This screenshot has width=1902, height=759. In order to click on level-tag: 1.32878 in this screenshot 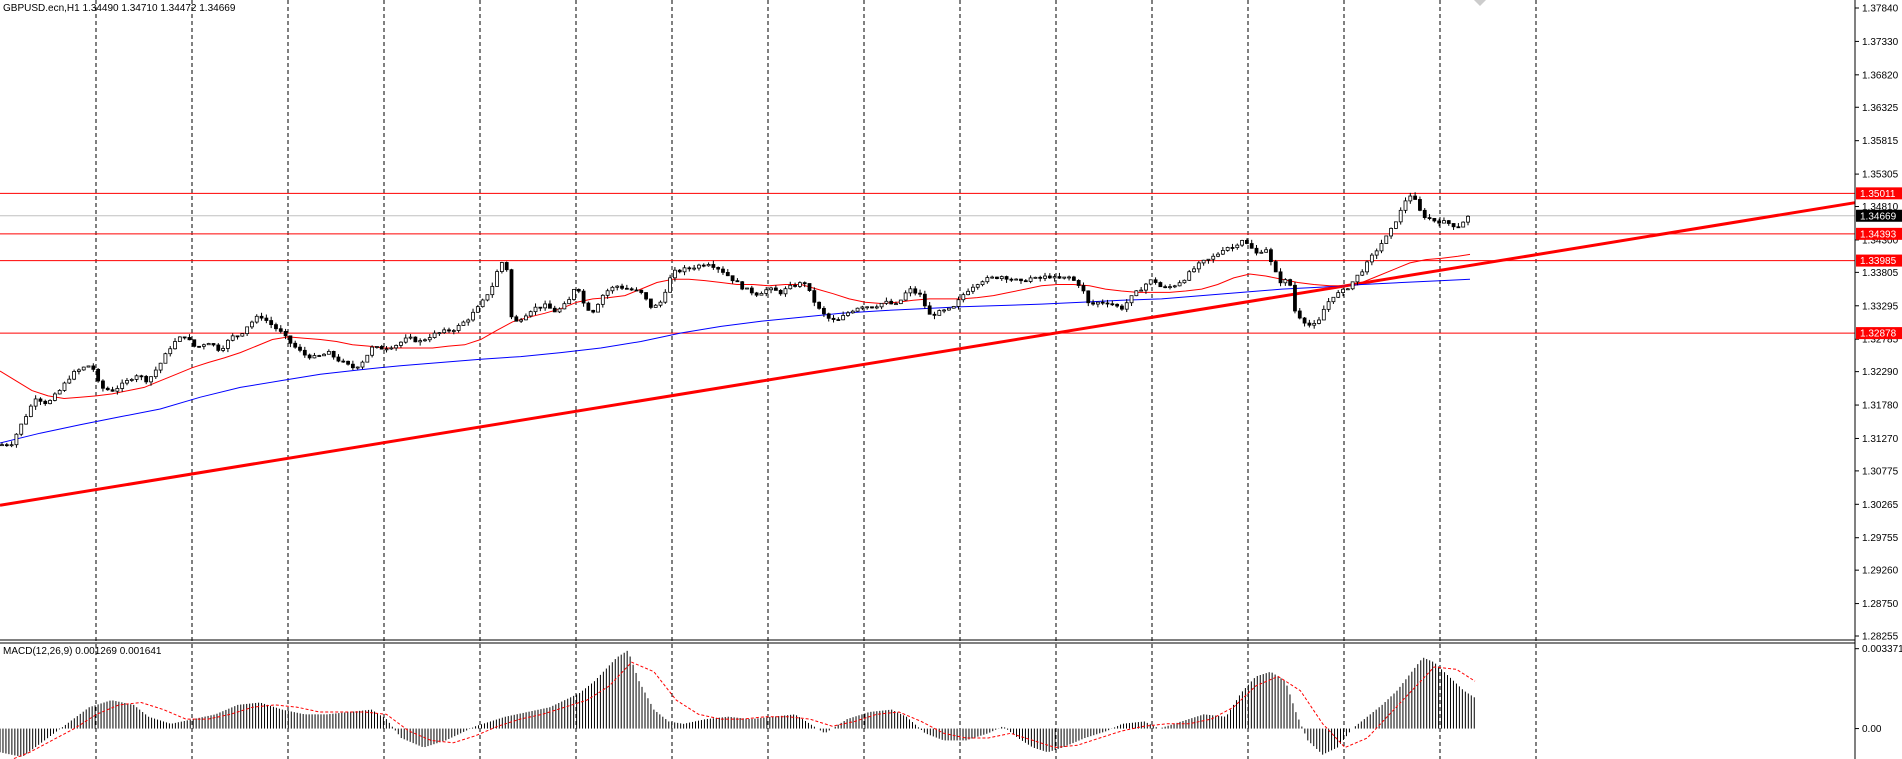, I will do `click(1878, 334)`.